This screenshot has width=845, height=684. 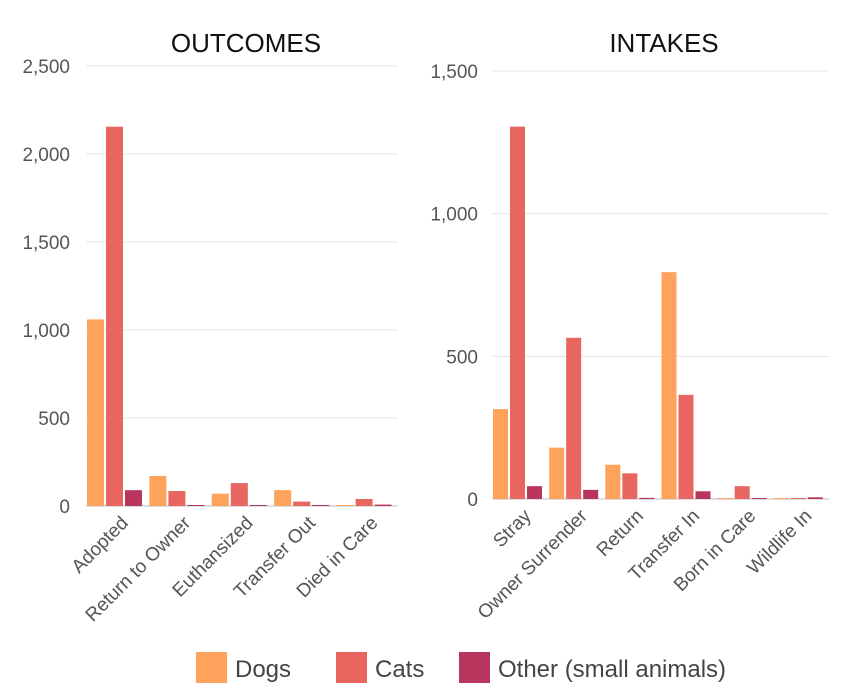 What do you see at coordinates (815, 498) in the screenshot?
I see `bar-other-small-animals-wildlife-in` at bounding box center [815, 498].